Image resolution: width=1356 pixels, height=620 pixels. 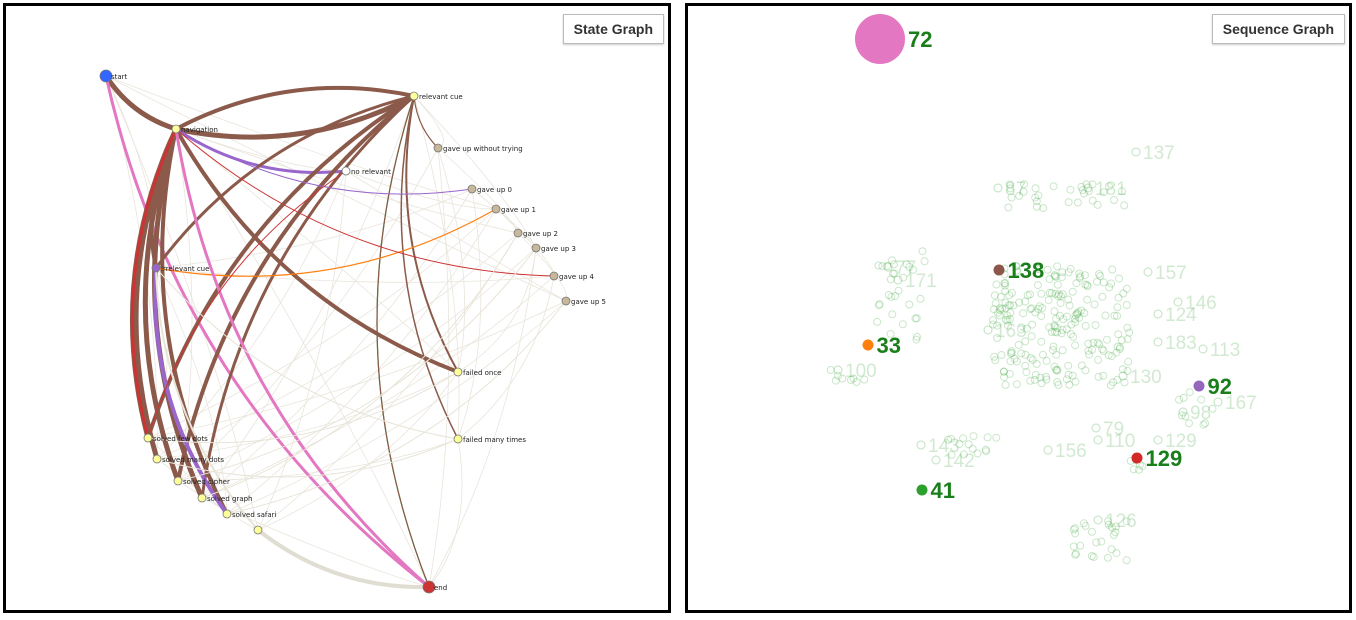 What do you see at coordinates (613, 29) in the screenshot?
I see `state-graph-button: State Graph` at bounding box center [613, 29].